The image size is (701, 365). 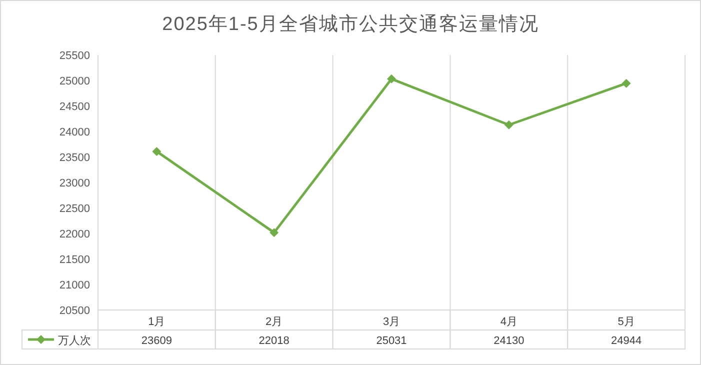 What do you see at coordinates (626, 341) in the screenshot?
I see `data-label: 24944` at bounding box center [626, 341].